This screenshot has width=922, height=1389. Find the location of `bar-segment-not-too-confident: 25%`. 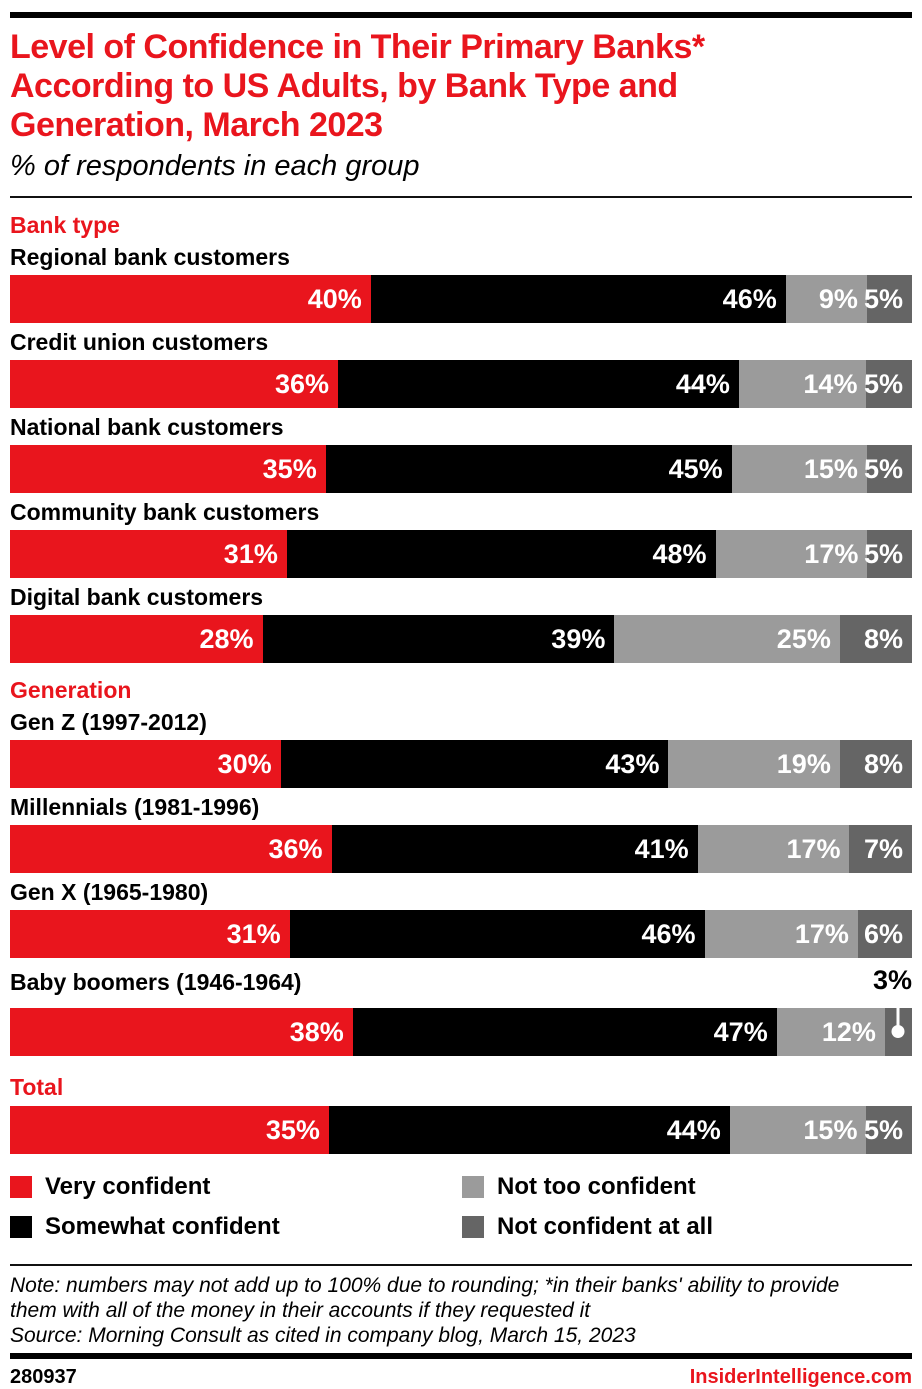

bar-segment-not-too-confident: 25% is located at coordinates (727, 639).